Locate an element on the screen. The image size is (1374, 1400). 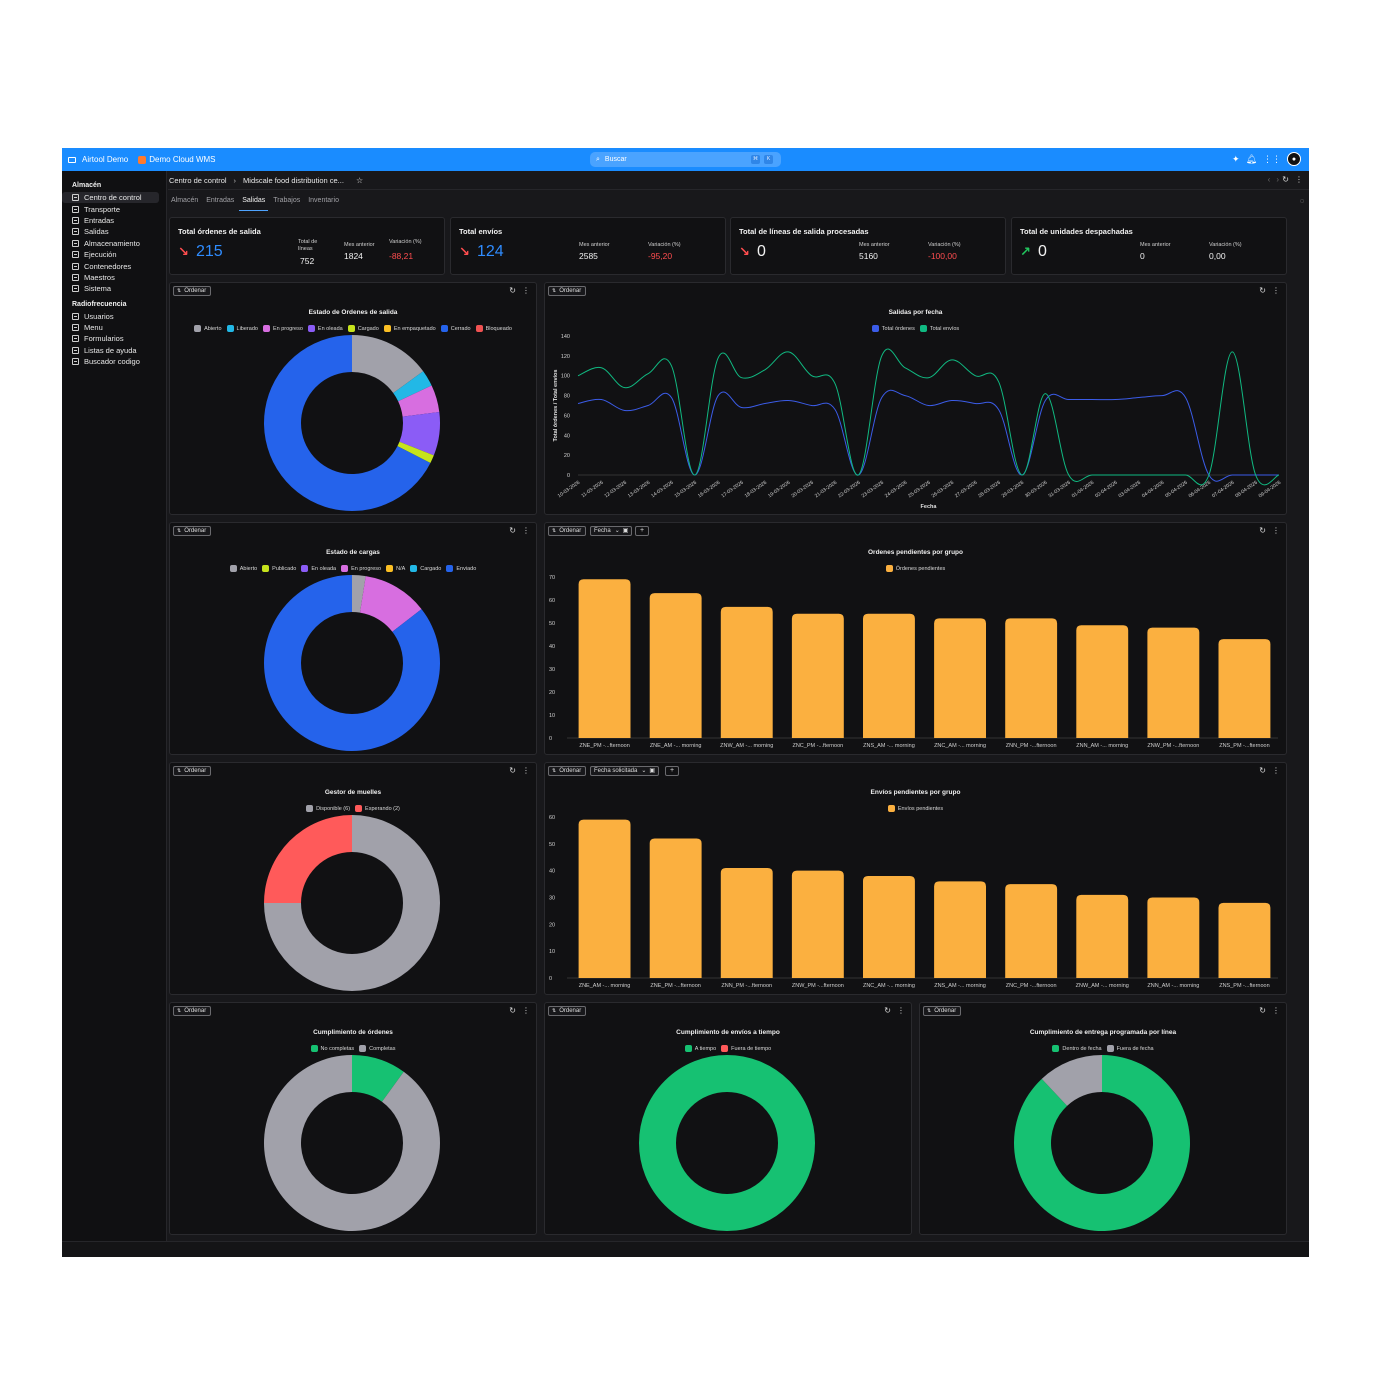
sidebar-item-menu: Menu is located at coordinates (110, 327).